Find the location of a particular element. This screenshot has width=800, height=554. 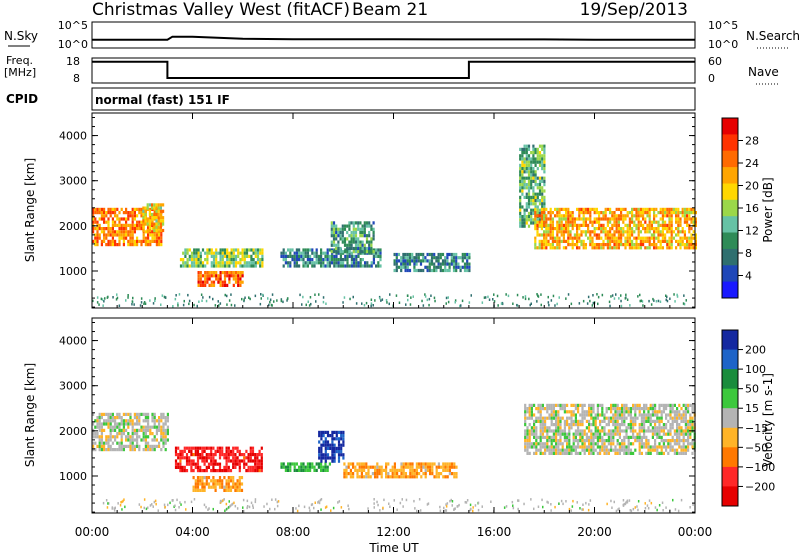

x-tick-label: 16:00 is located at coordinates (494, 532).